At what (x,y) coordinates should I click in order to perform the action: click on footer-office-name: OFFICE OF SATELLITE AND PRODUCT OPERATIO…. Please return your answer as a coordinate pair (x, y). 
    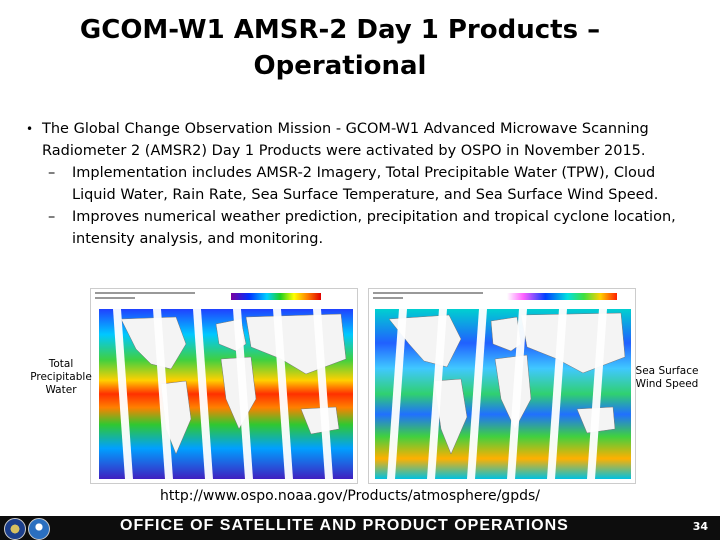
    Looking at the image, I should click on (344, 525).